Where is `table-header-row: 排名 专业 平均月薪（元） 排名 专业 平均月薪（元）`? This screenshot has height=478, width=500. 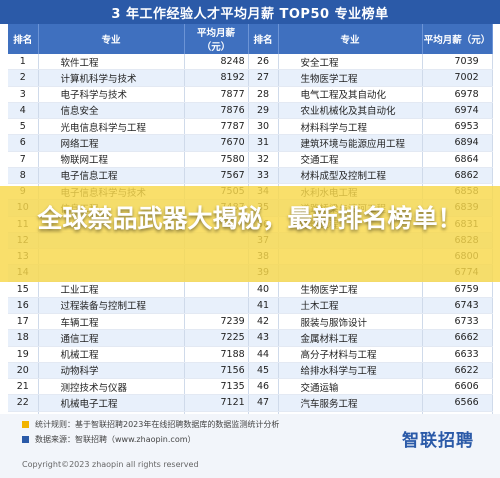
table-header-row: 排名 专业 平均月薪（元） 排名 专业 平均月薪（元） is located at coordinates (250, 39).